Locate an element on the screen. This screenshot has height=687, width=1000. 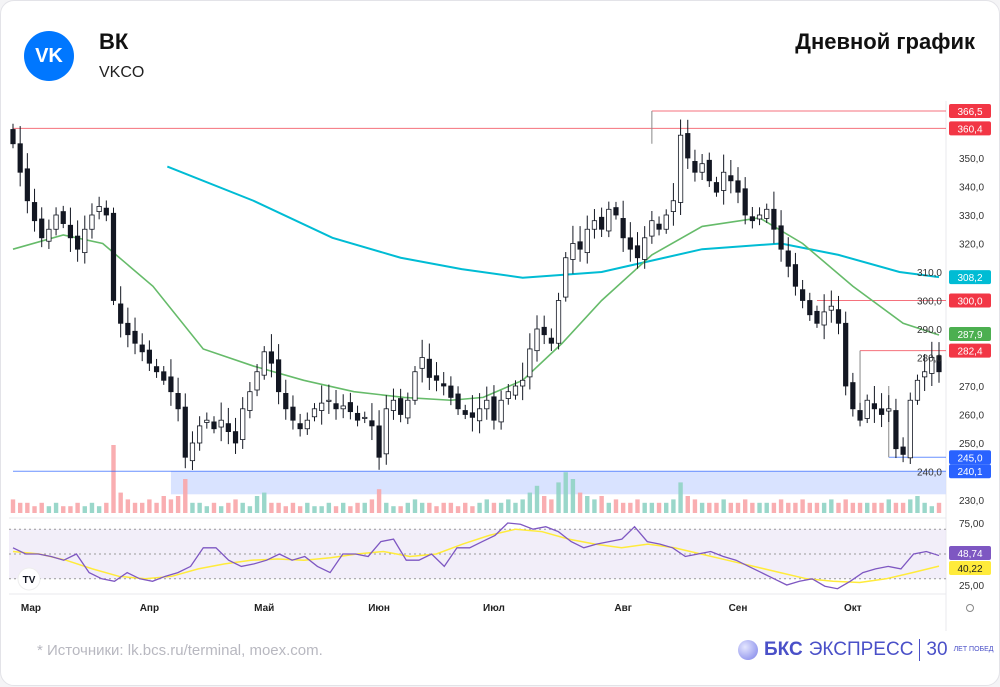
level-price-label: 282,4 is located at coordinates (969, 352).